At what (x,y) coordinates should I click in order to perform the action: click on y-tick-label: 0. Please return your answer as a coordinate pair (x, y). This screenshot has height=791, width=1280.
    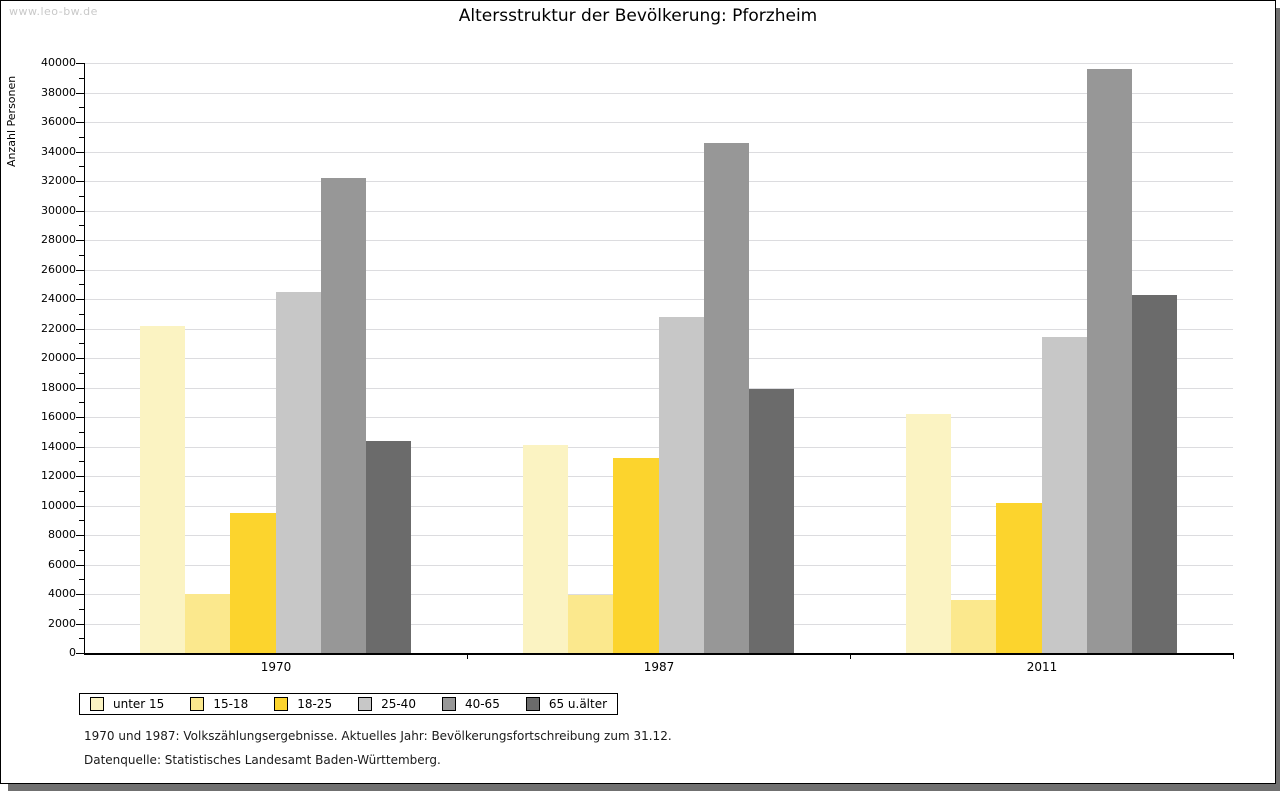
    Looking at the image, I should click on (72, 652).